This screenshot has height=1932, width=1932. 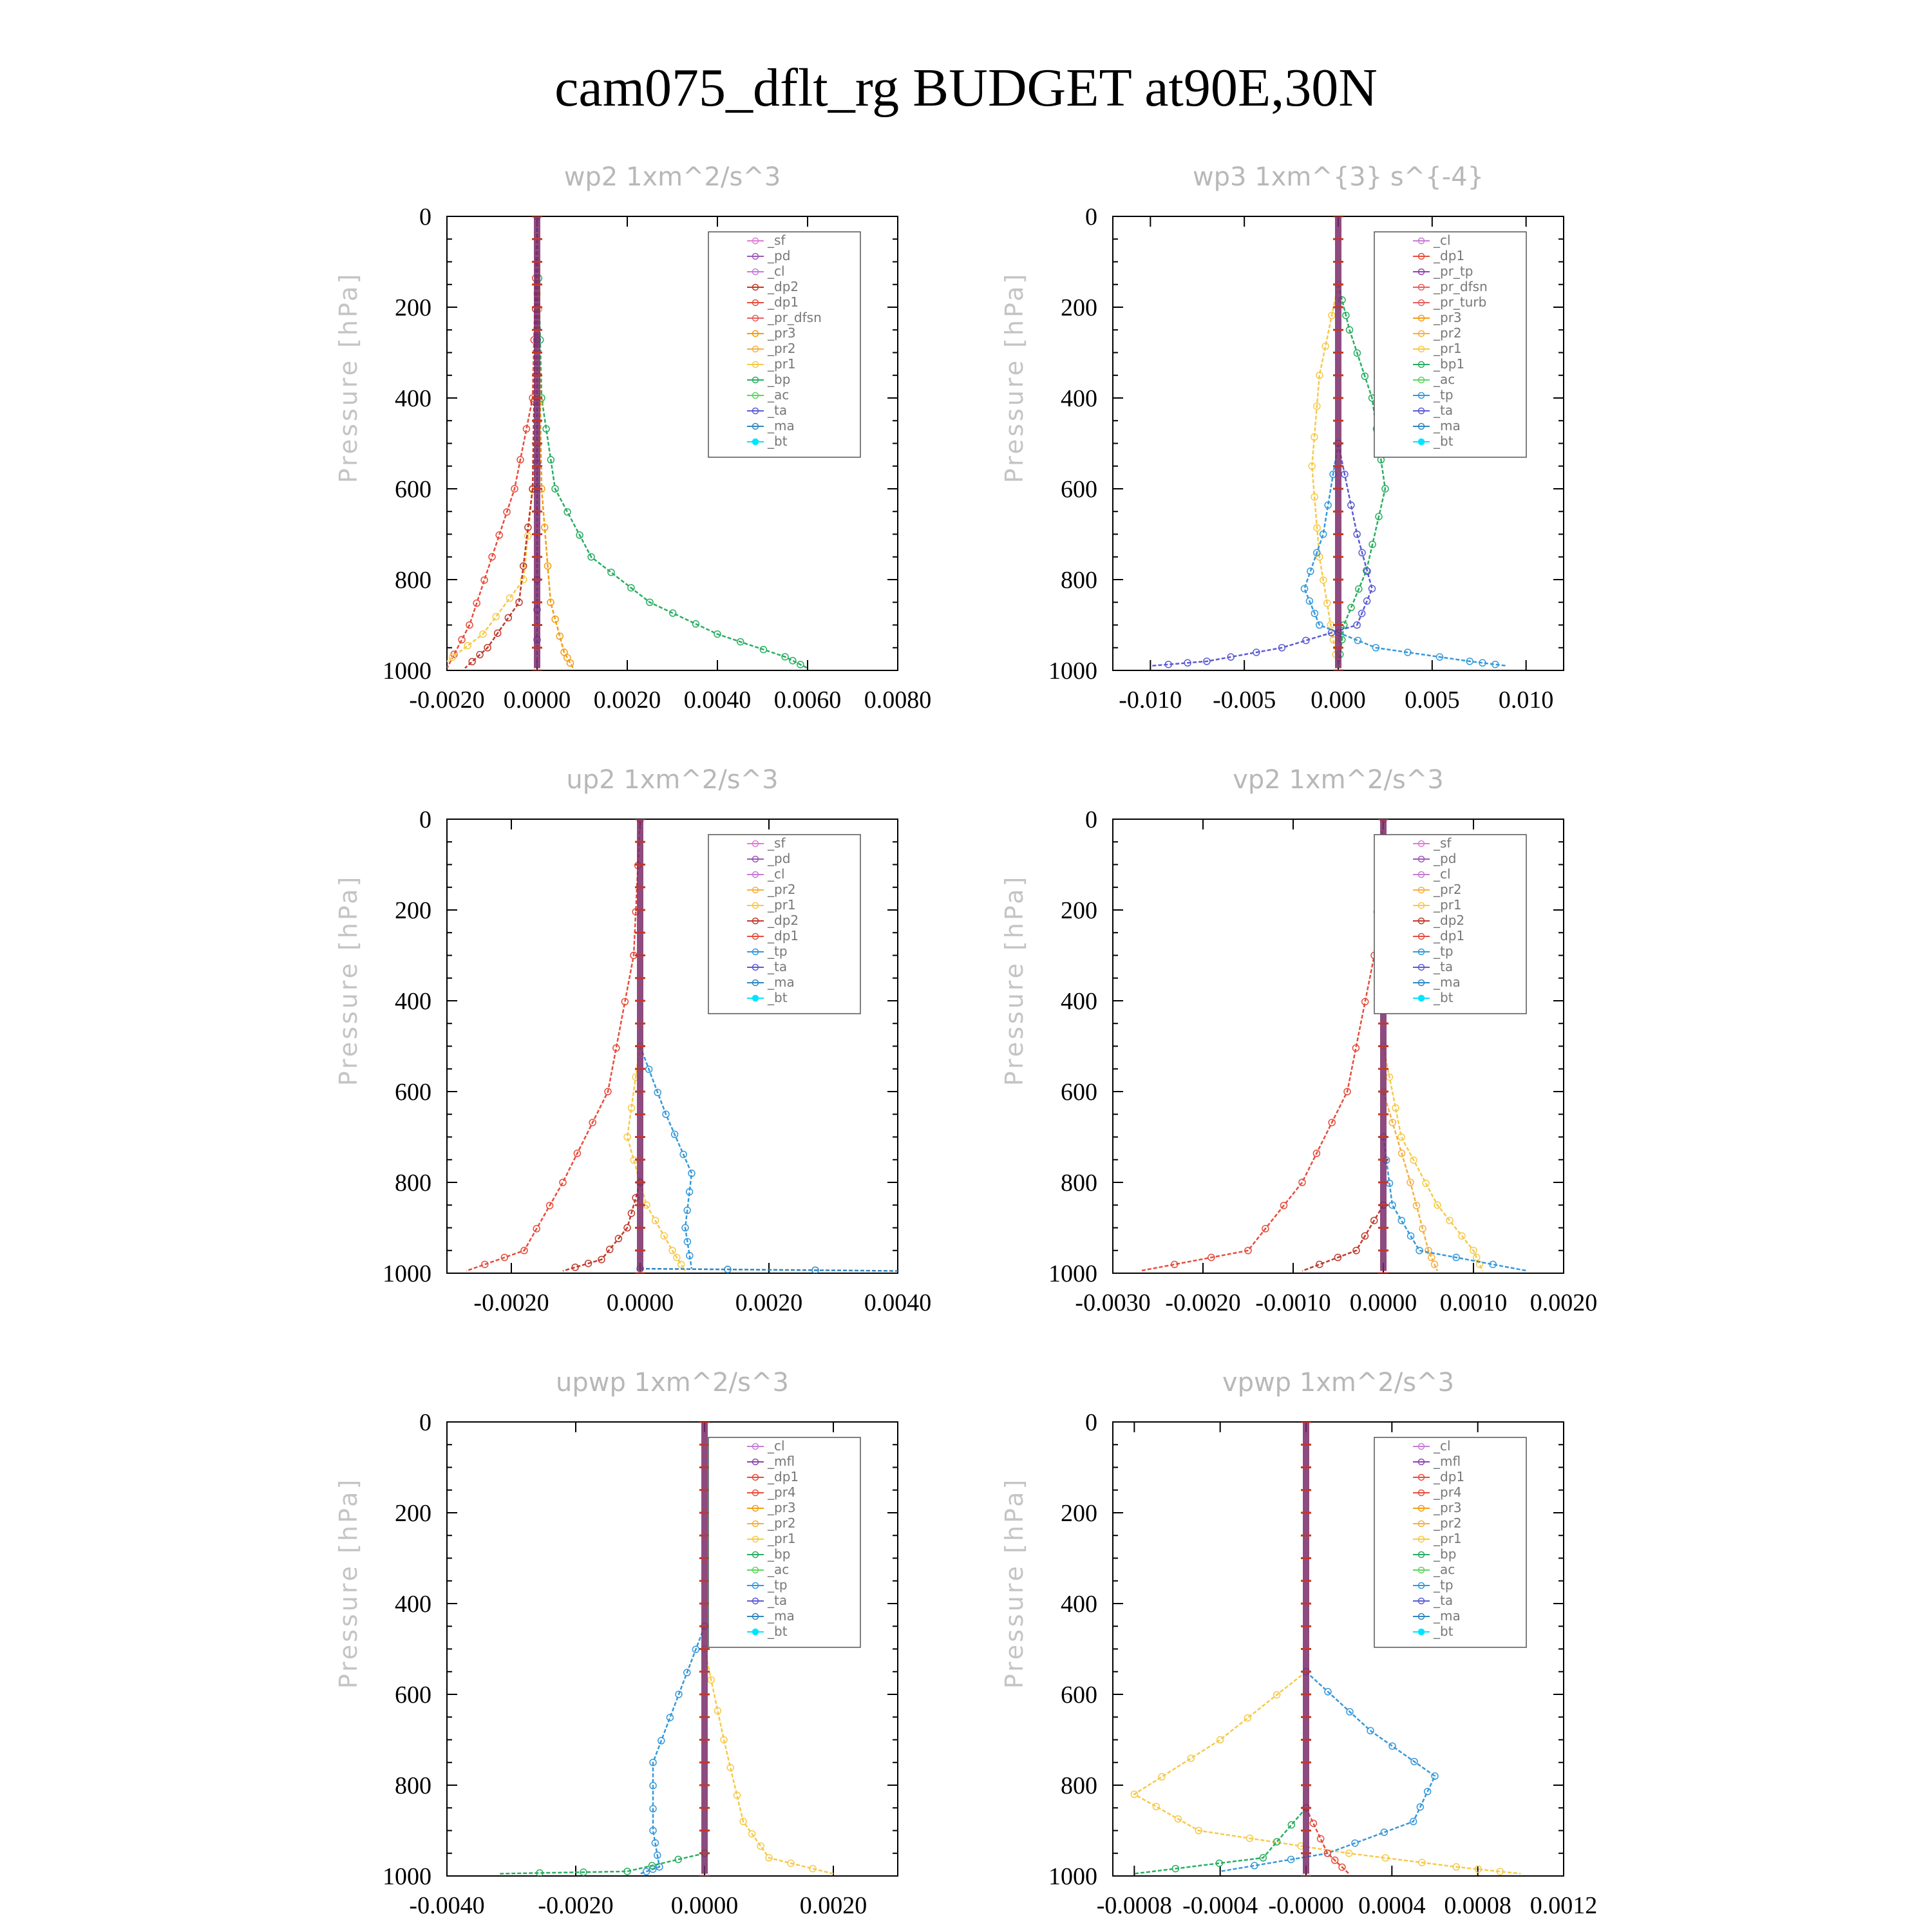 What do you see at coordinates (1014, 980) in the screenshot?
I see `y-axis-label: Pressure [hPa]` at bounding box center [1014, 980].